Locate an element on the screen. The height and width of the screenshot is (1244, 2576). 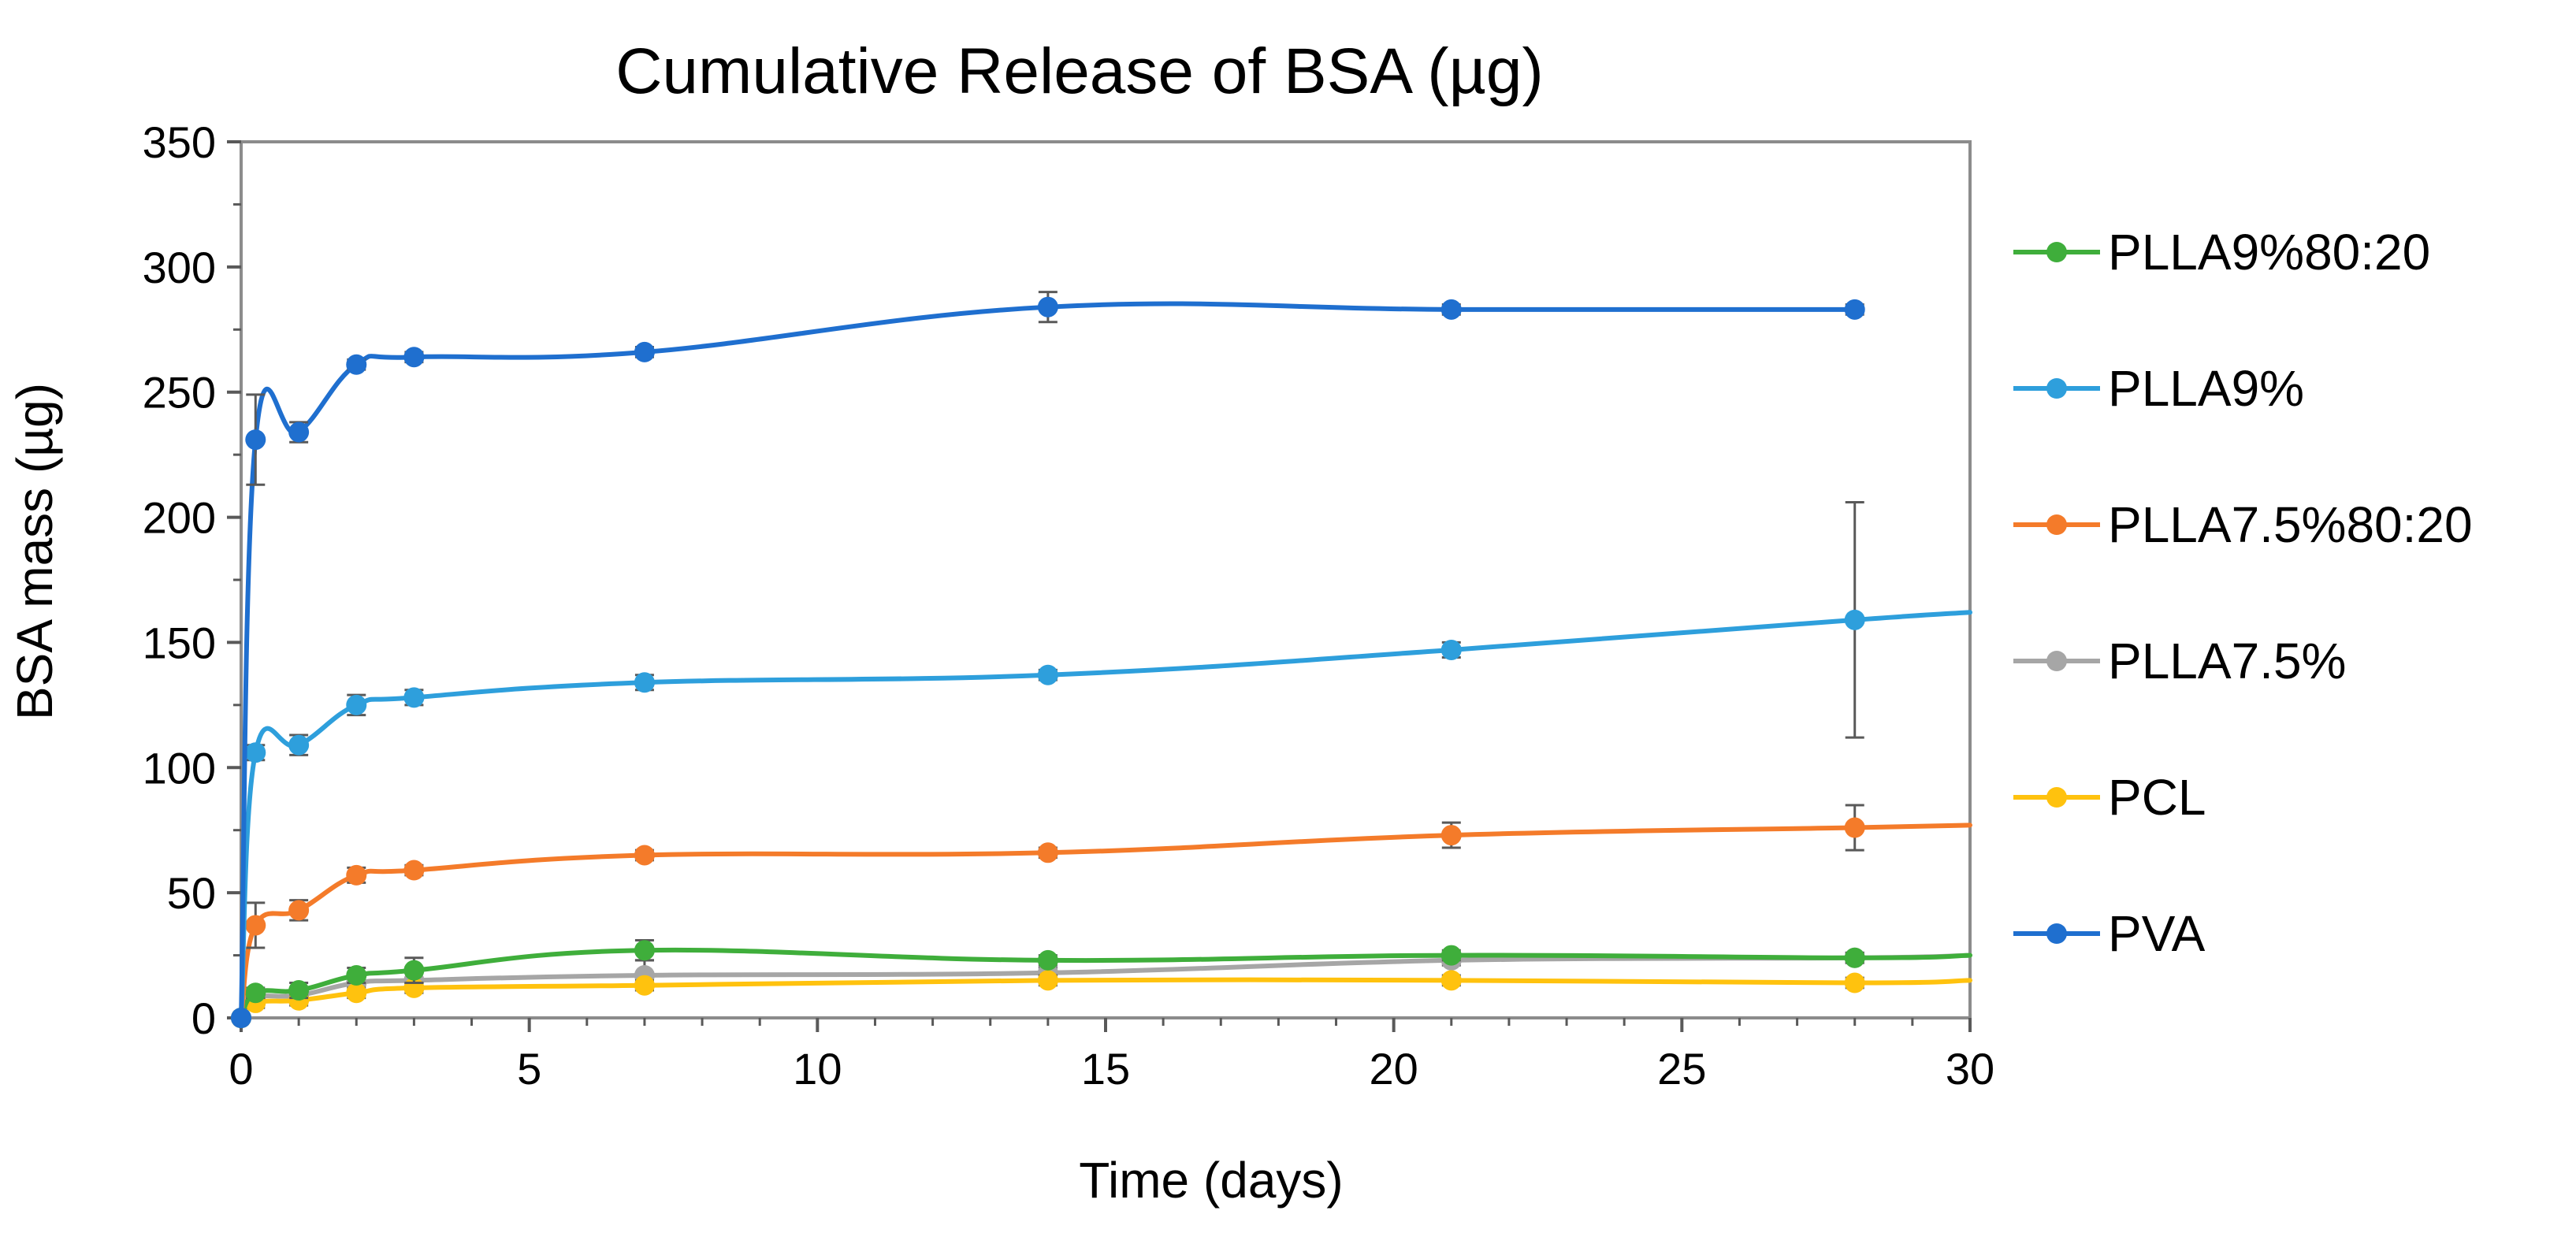
y-axis-title: BSA mass (µg) is located at coordinates (34, 551).